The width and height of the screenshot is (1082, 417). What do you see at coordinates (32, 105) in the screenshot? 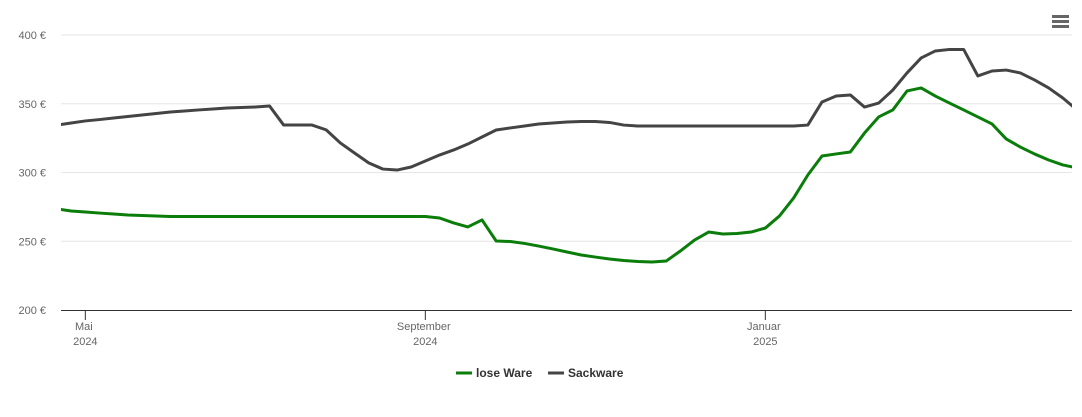
I see `y-tick-label: 350 €` at bounding box center [32, 105].